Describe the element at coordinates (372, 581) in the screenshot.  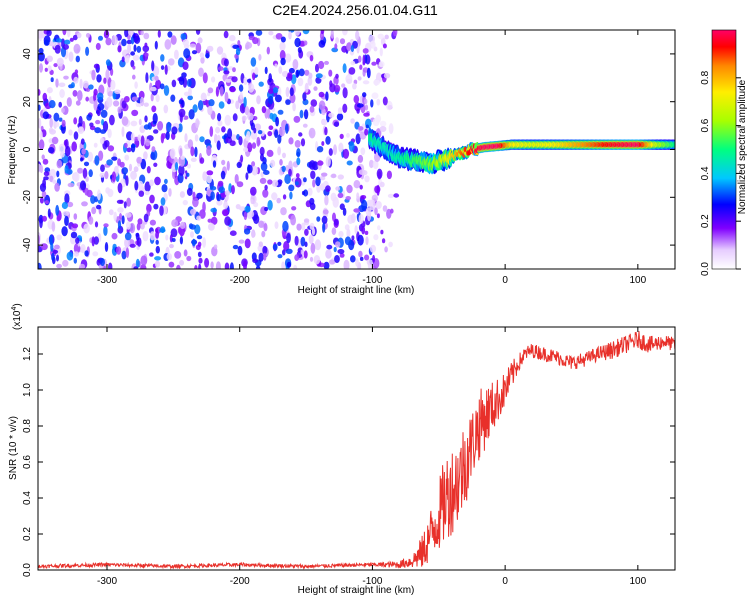
I see `x-tick-label: -100` at that location.